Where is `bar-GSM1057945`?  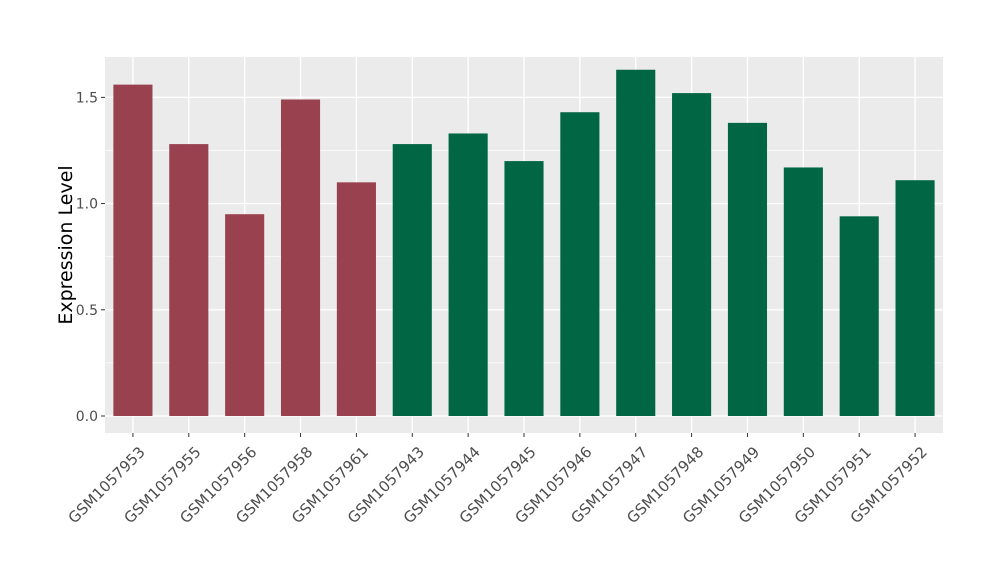
bar-GSM1057945 is located at coordinates (524, 289).